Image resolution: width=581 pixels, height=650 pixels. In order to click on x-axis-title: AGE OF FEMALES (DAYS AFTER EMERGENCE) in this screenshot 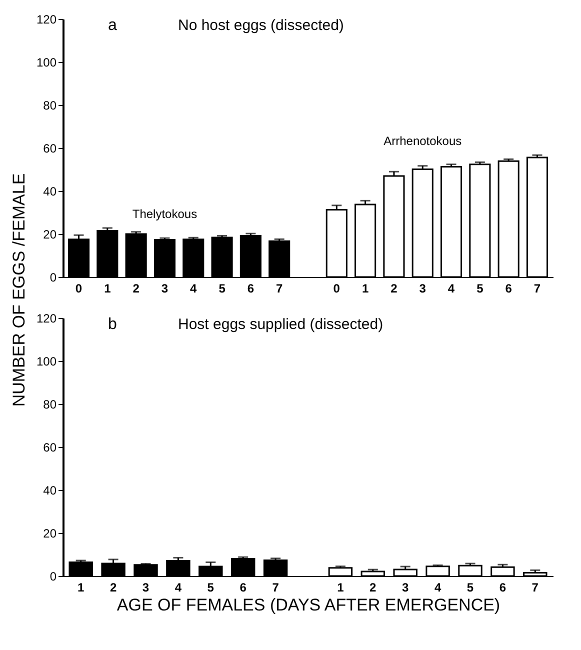, I will do `click(308, 605)`.